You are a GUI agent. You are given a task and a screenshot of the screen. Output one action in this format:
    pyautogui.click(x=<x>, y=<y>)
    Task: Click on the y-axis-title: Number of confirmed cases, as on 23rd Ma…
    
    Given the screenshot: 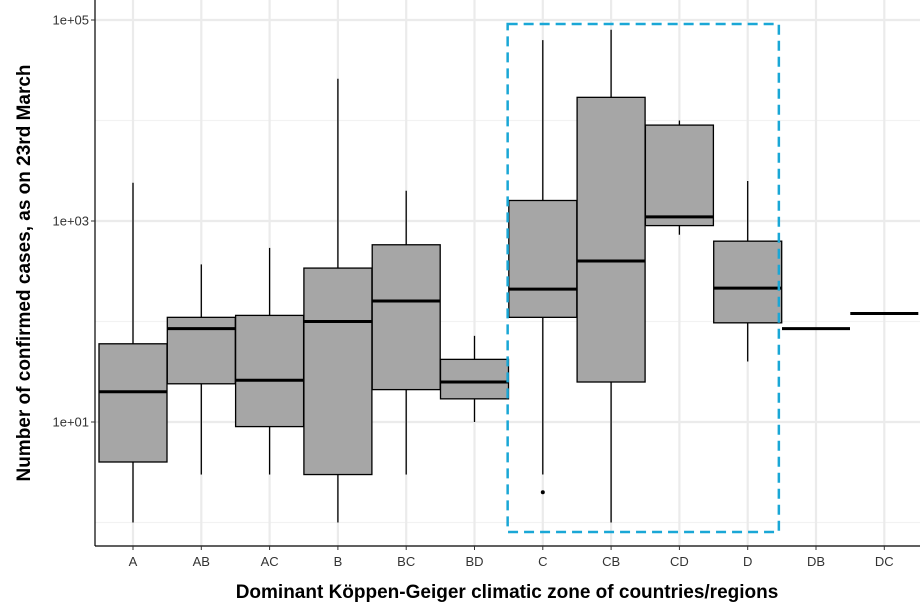 What is the action you would take?
    pyautogui.click(x=24, y=272)
    